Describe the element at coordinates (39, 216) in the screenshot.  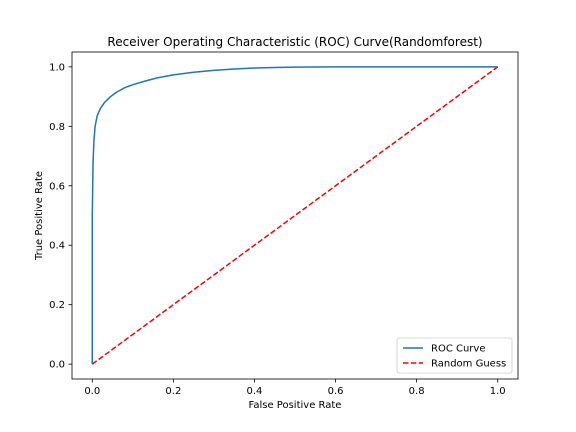
I see `y-axis-label: True Positive Rate` at that location.